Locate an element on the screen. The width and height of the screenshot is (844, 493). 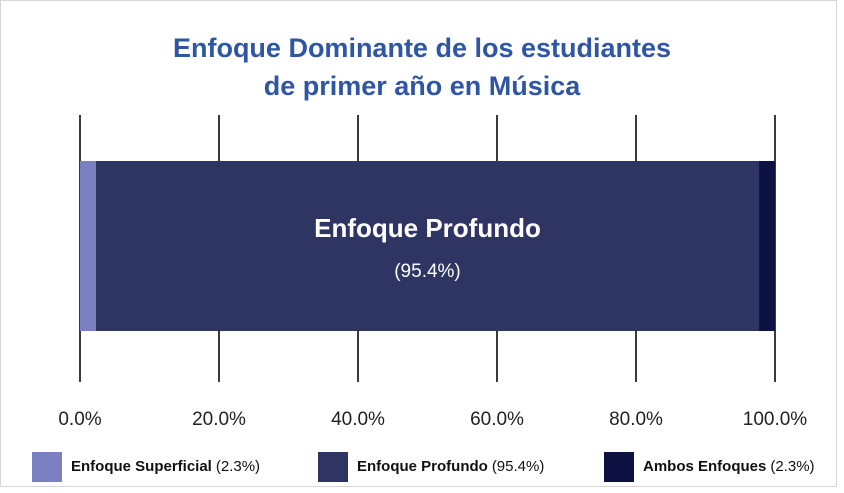
x-tick-label: 40.0% is located at coordinates (358, 419).